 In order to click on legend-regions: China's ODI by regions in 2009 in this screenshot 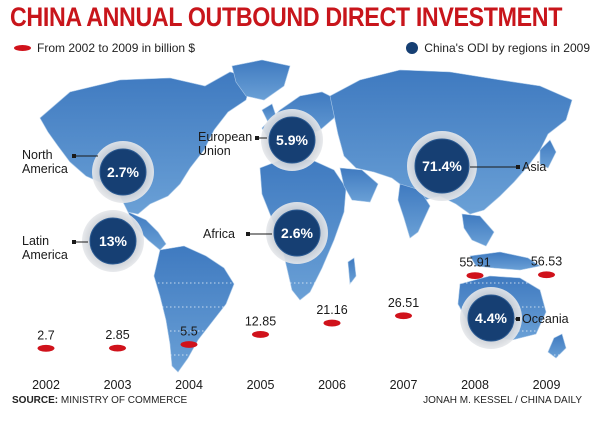, I will do `click(498, 48)`.